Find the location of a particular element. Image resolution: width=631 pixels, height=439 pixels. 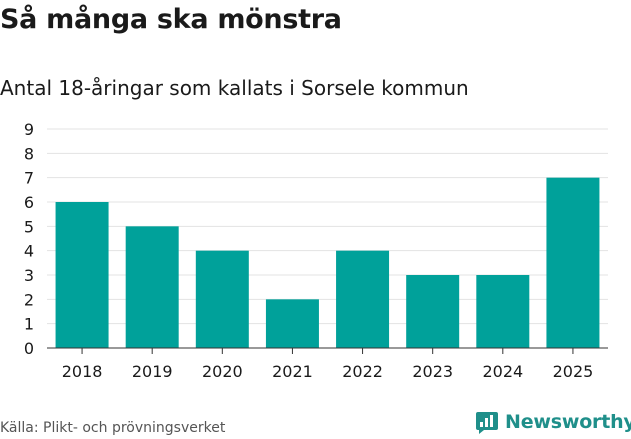

chart-title: Så många ska mönstra is located at coordinates (171, 19).